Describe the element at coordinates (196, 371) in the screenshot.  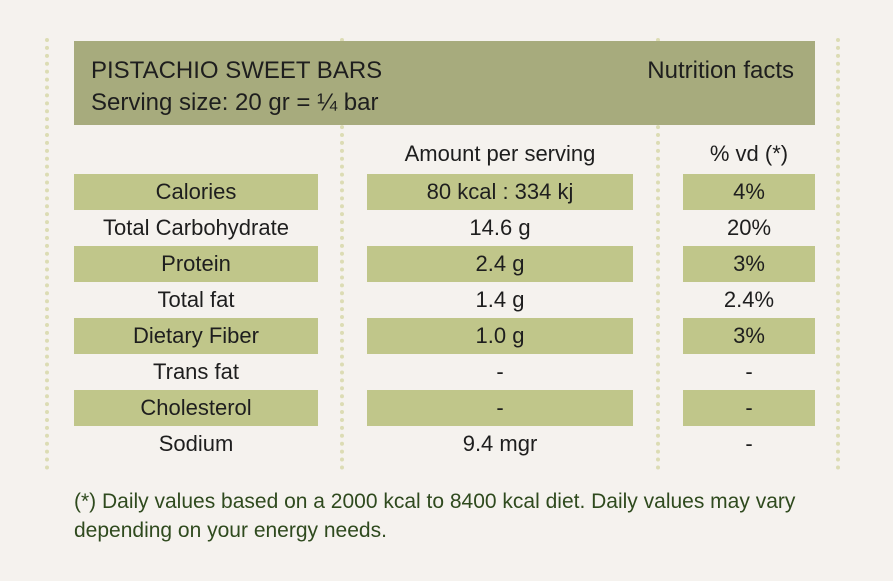
I see `nutrient-name: Trans fat` at that location.